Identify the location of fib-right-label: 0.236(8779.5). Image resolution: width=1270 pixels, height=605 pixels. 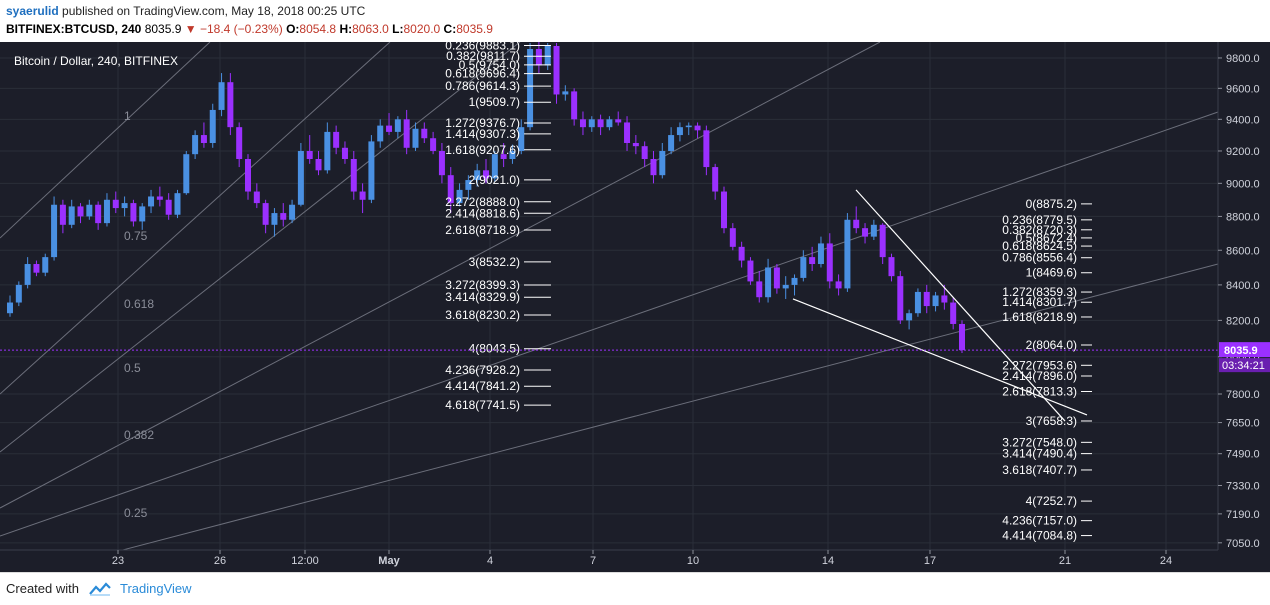
(1039, 220).